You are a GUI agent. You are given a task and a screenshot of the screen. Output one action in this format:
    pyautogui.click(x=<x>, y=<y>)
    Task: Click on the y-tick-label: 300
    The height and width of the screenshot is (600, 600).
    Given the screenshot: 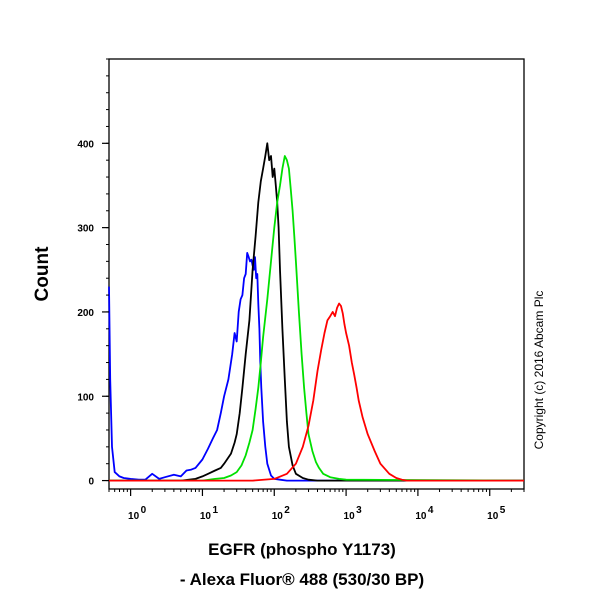 What is the action you would take?
    pyautogui.click(x=85, y=229)
    